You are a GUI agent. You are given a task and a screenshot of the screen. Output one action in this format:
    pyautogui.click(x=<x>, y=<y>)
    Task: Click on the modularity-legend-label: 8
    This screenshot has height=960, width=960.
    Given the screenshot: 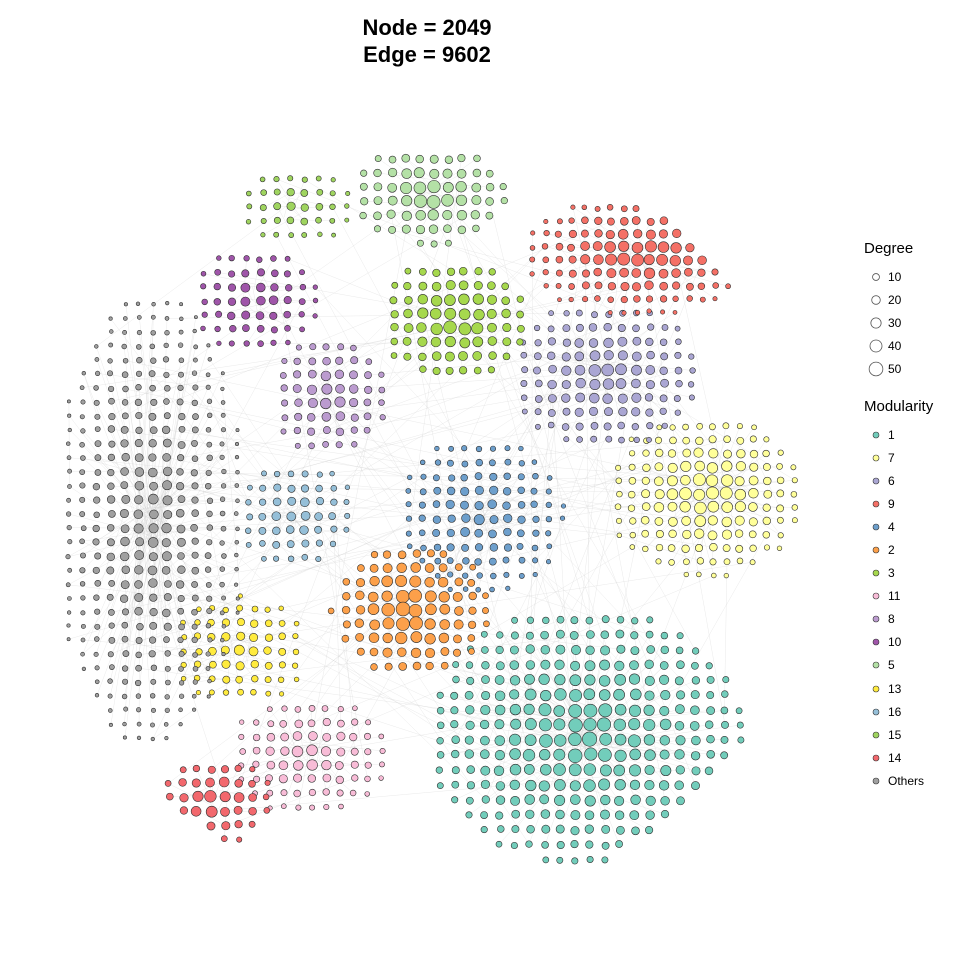 What is the action you would take?
    pyautogui.click(x=891, y=619)
    